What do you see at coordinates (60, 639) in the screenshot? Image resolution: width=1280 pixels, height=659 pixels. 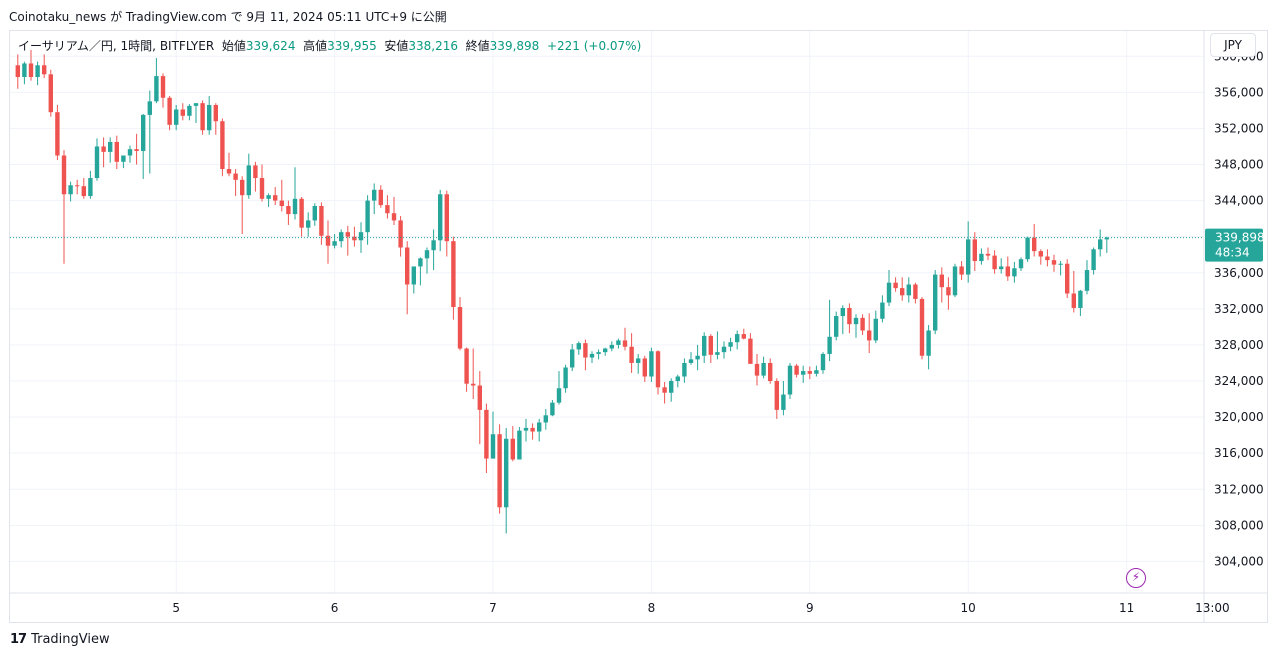 I see `footer-brand: 17 TradingView` at bounding box center [60, 639].